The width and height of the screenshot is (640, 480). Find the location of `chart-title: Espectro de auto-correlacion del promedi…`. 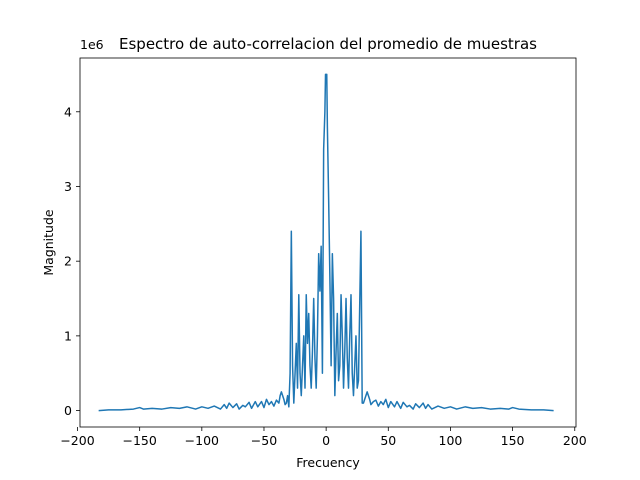

chart-title: Espectro de auto-correlacion del promedi… is located at coordinates (328, 44).